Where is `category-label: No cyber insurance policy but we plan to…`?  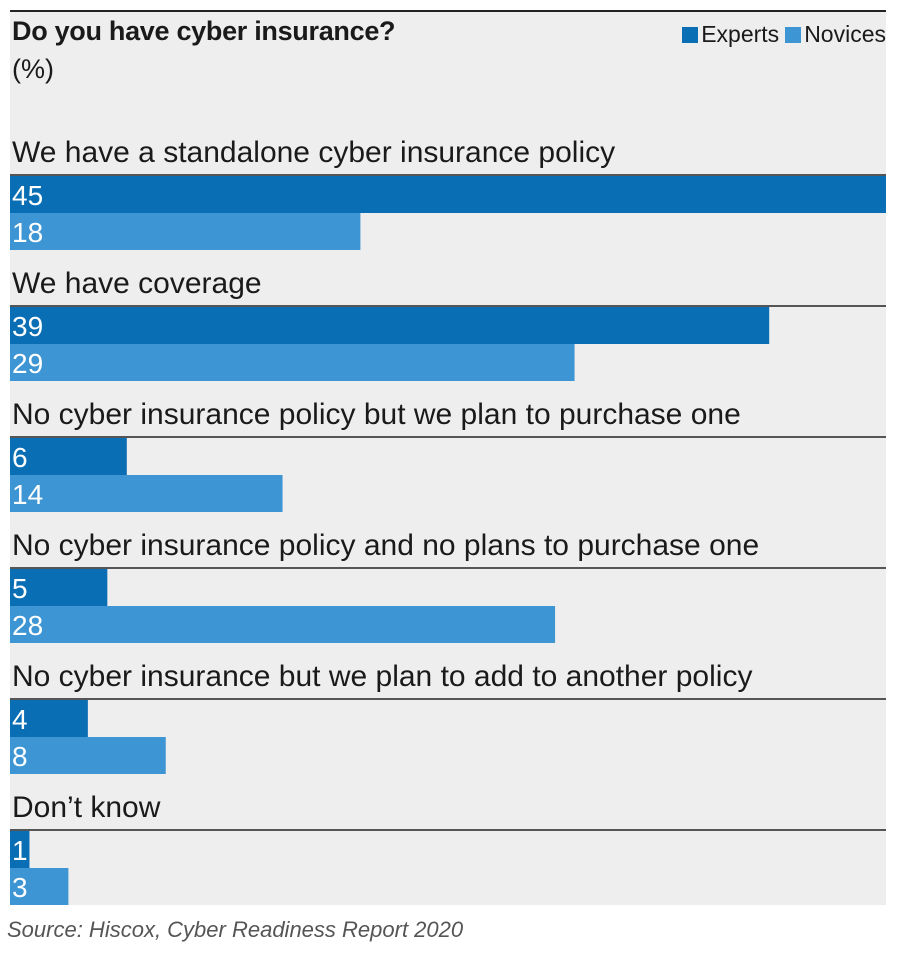
category-label: No cyber insurance policy but we plan to… is located at coordinates (376, 414).